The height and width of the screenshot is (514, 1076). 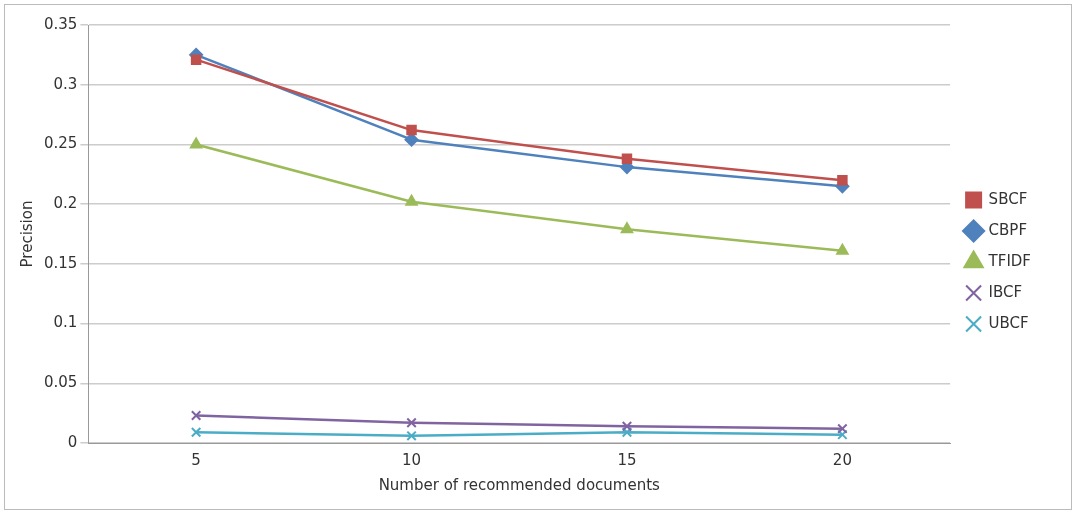 I want to click on y-axis-title: Precision, so click(x=26, y=234).